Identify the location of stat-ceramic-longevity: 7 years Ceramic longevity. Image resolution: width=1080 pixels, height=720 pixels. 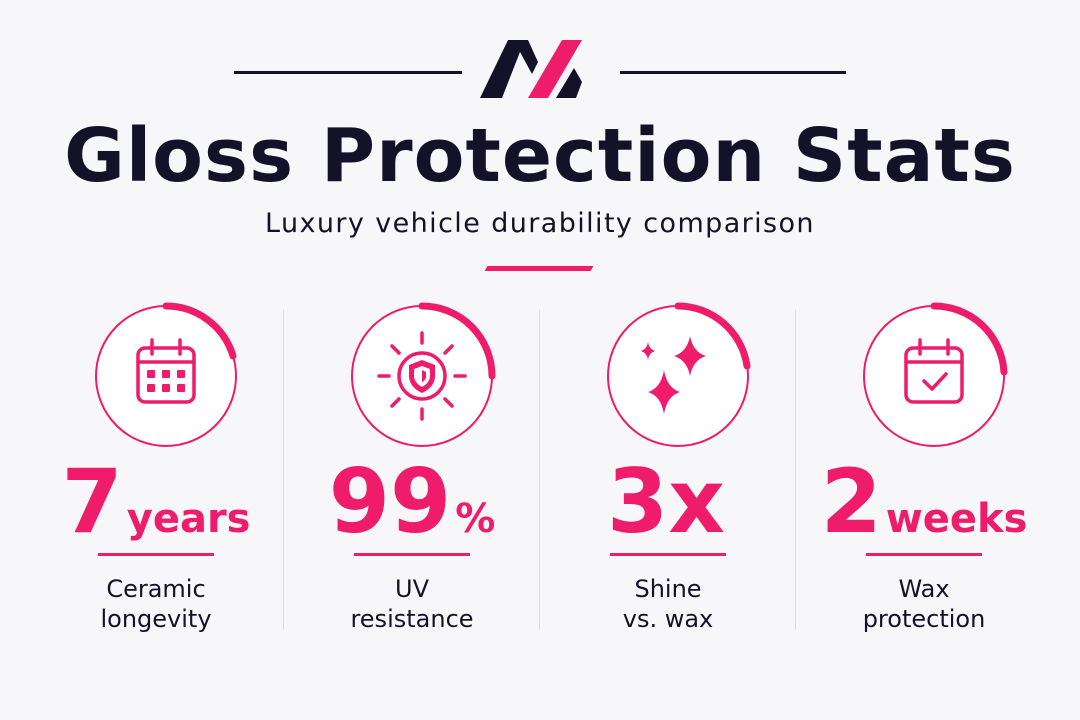
(156, 466).